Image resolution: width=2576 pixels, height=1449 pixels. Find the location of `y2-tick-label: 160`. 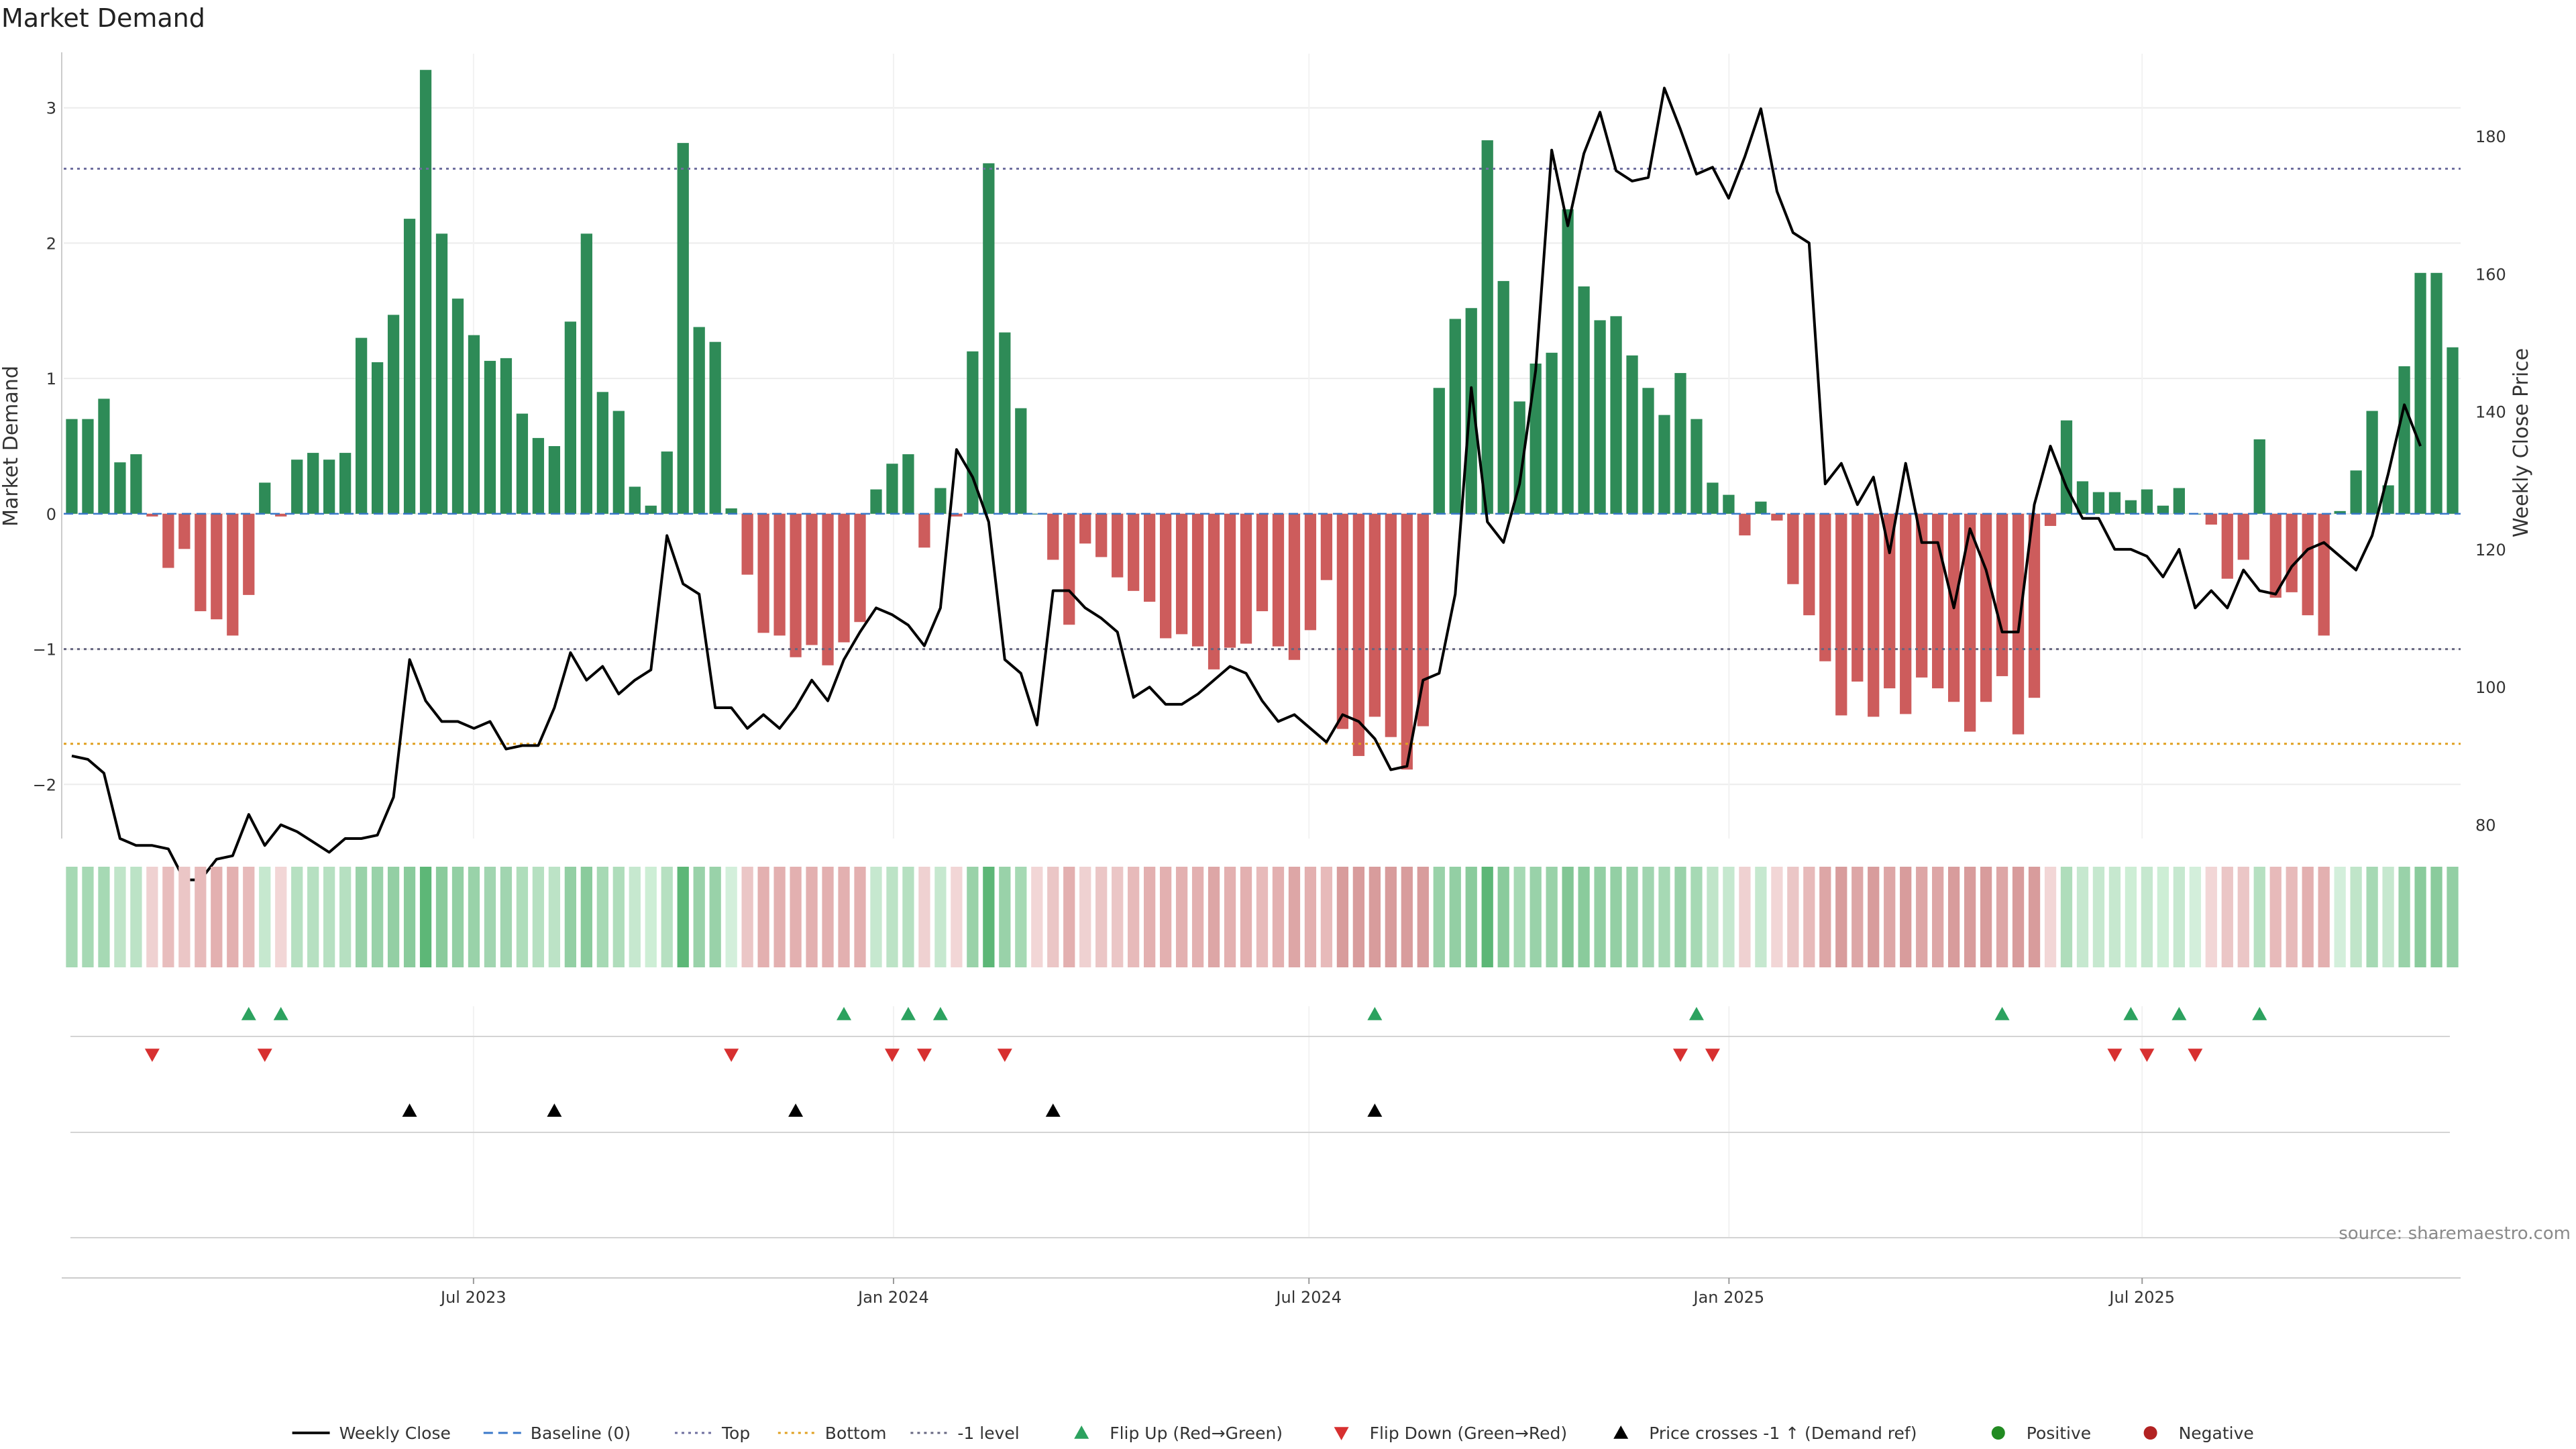

y2-tick-label: 160 is located at coordinates (2490, 274).